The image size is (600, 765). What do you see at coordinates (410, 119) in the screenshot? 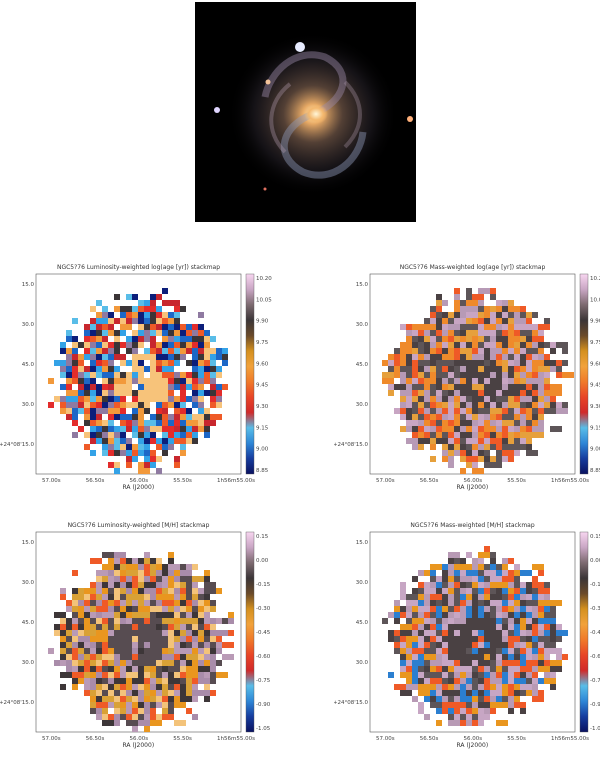
I see `star-d` at bounding box center [410, 119].